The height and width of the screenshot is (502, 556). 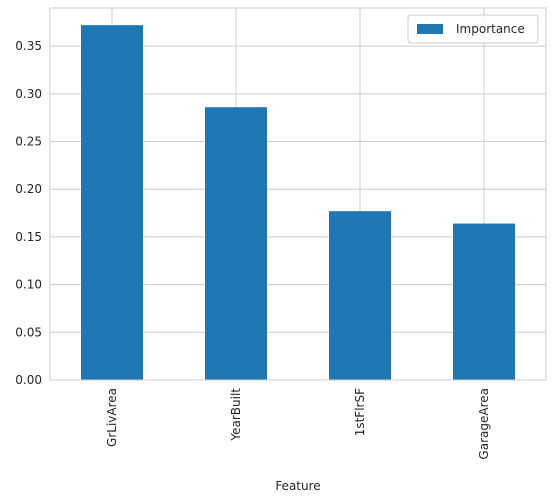 What do you see at coordinates (236, 243) in the screenshot?
I see `bar-yearbuilt` at bounding box center [236, 243].